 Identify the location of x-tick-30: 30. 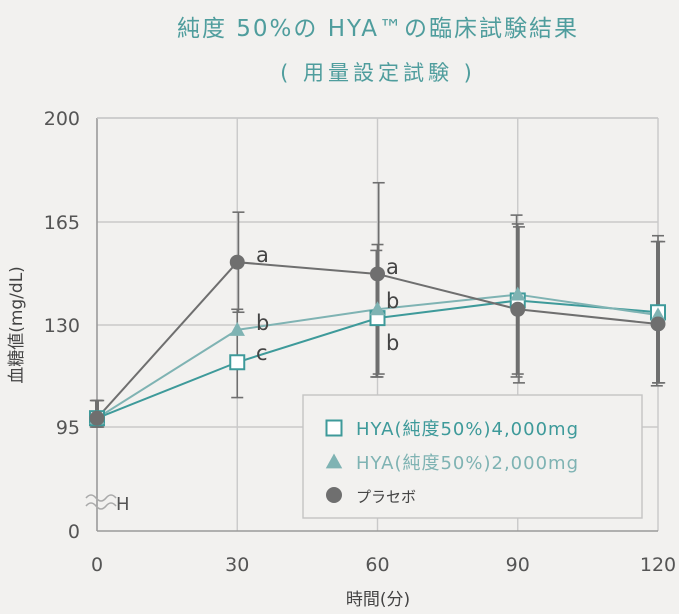
(237, 565).